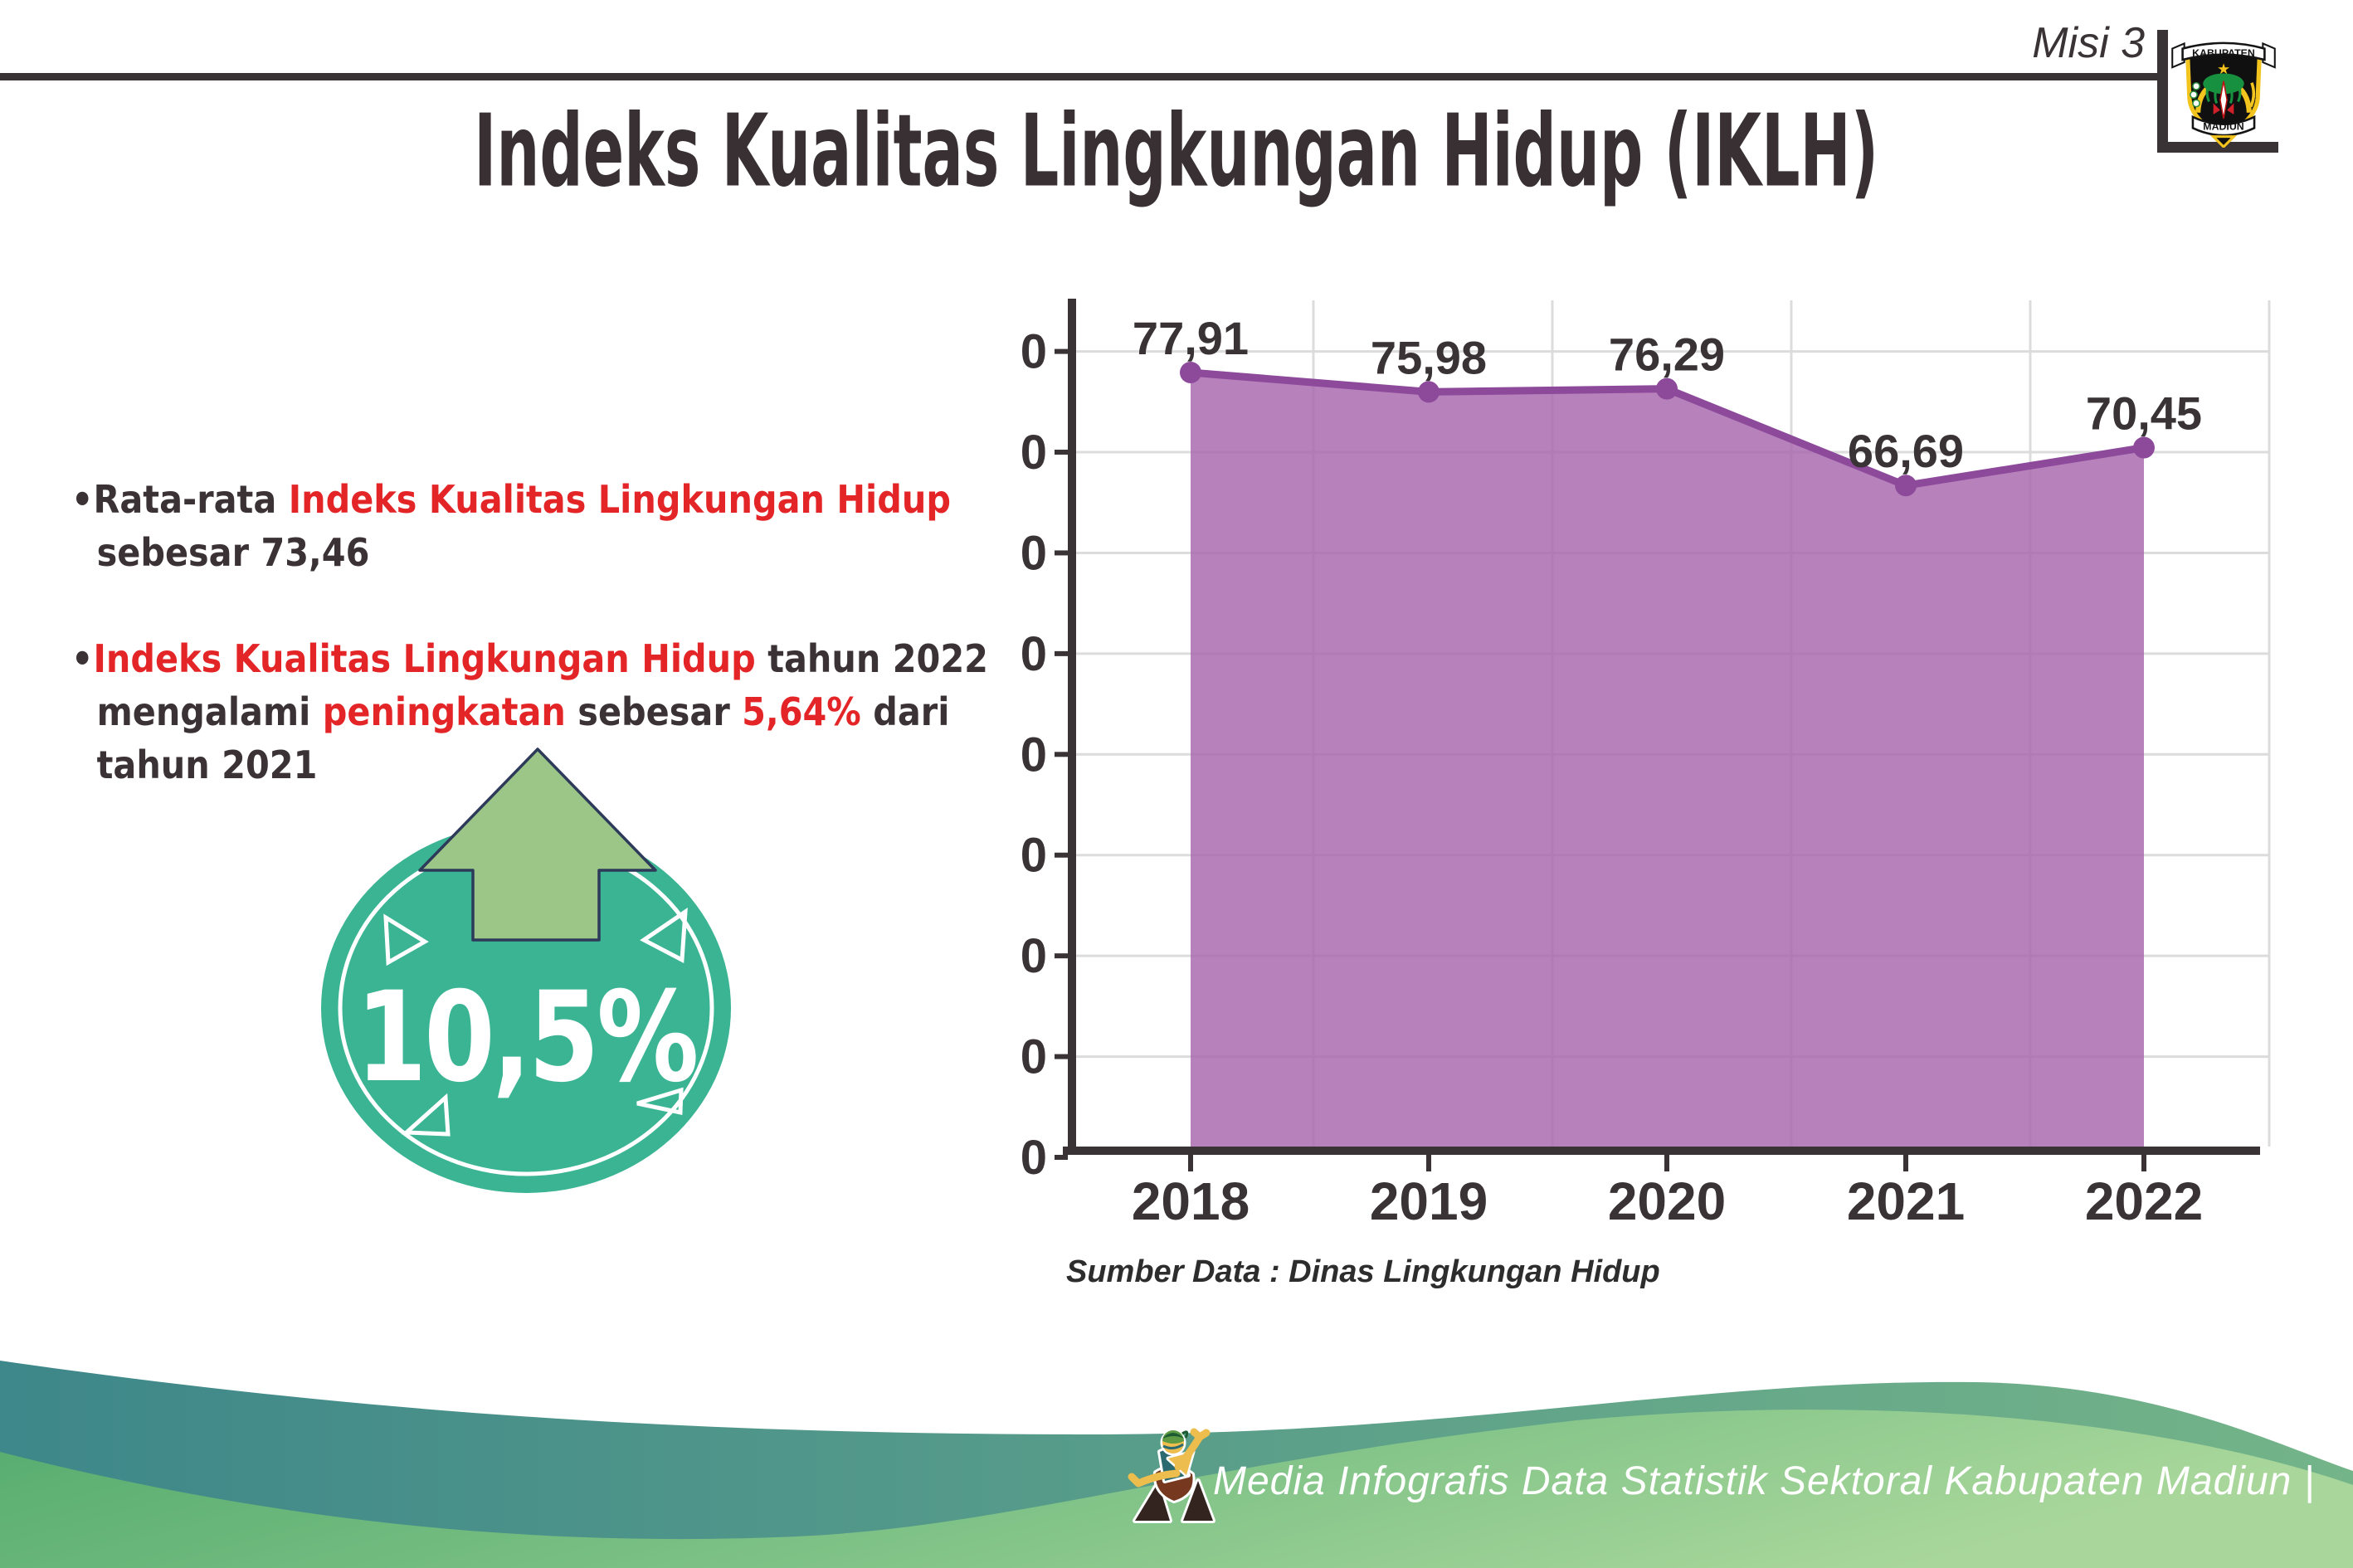 The image size is (2353, 1568). Describe the element at coordinates (1034, 654) in the screenshot. I see `svg-text: 50` at that location.